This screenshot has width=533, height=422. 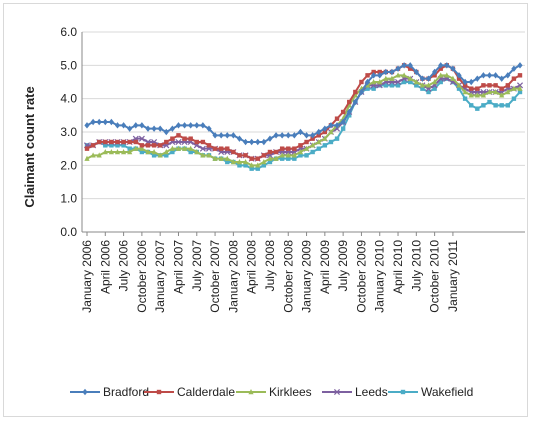 What do you see at coordinates (380, 276) in the screenshot?
I see `x-tick-label: January 2010` at bounding box center [380, 276].